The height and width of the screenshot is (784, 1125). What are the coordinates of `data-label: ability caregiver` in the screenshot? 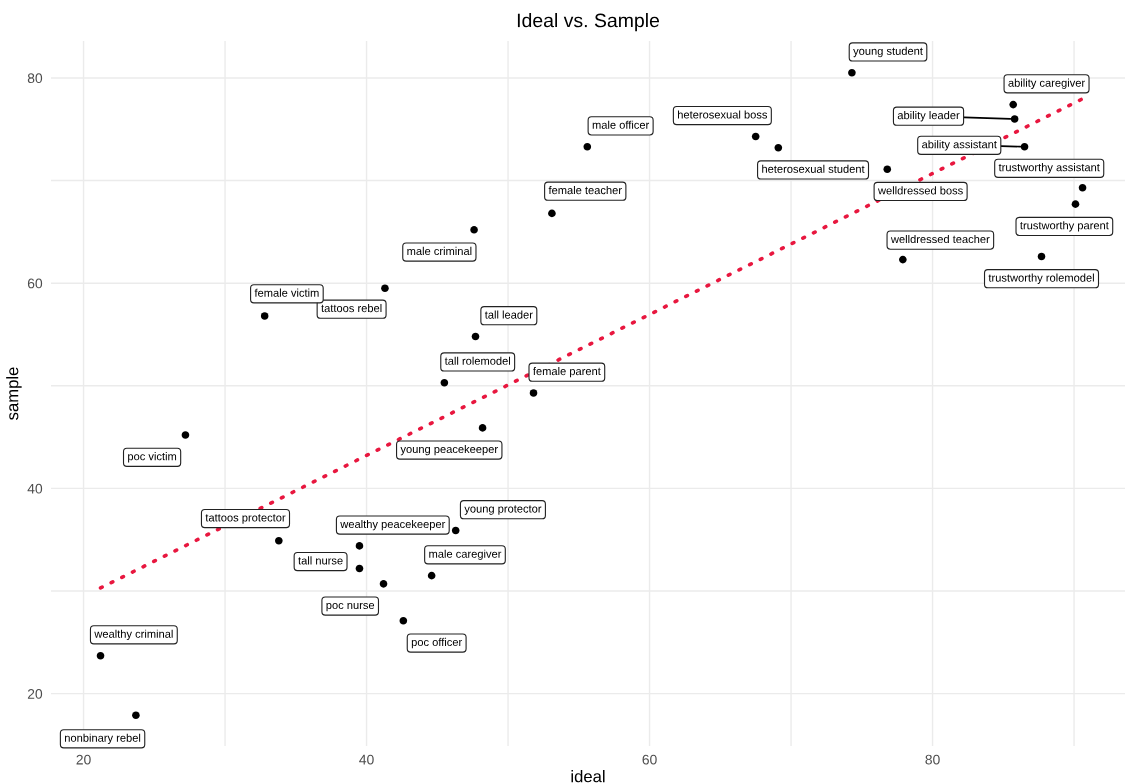 It's located at (1046, 83).